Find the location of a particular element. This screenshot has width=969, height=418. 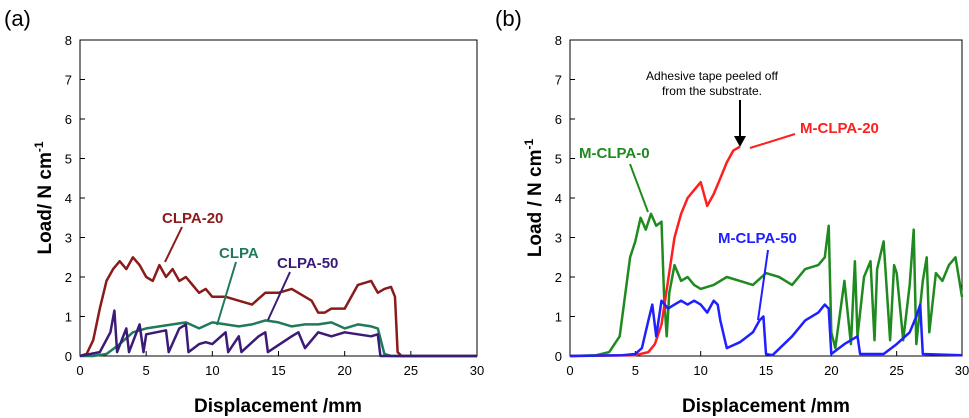

panel-a-y-tick-label: 7 is located at coordinates (68, 80).